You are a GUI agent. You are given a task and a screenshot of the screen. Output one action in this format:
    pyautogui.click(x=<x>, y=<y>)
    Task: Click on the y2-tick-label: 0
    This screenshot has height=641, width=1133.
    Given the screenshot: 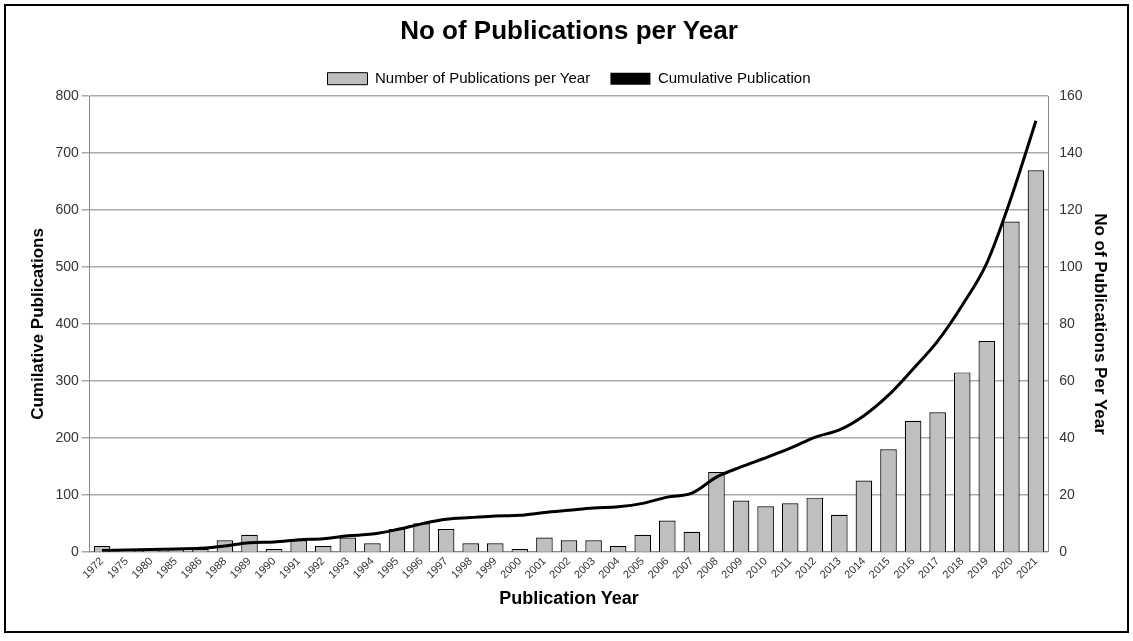 What is the action you would take?
    pyautogui.click(x=1063, y=550)
    